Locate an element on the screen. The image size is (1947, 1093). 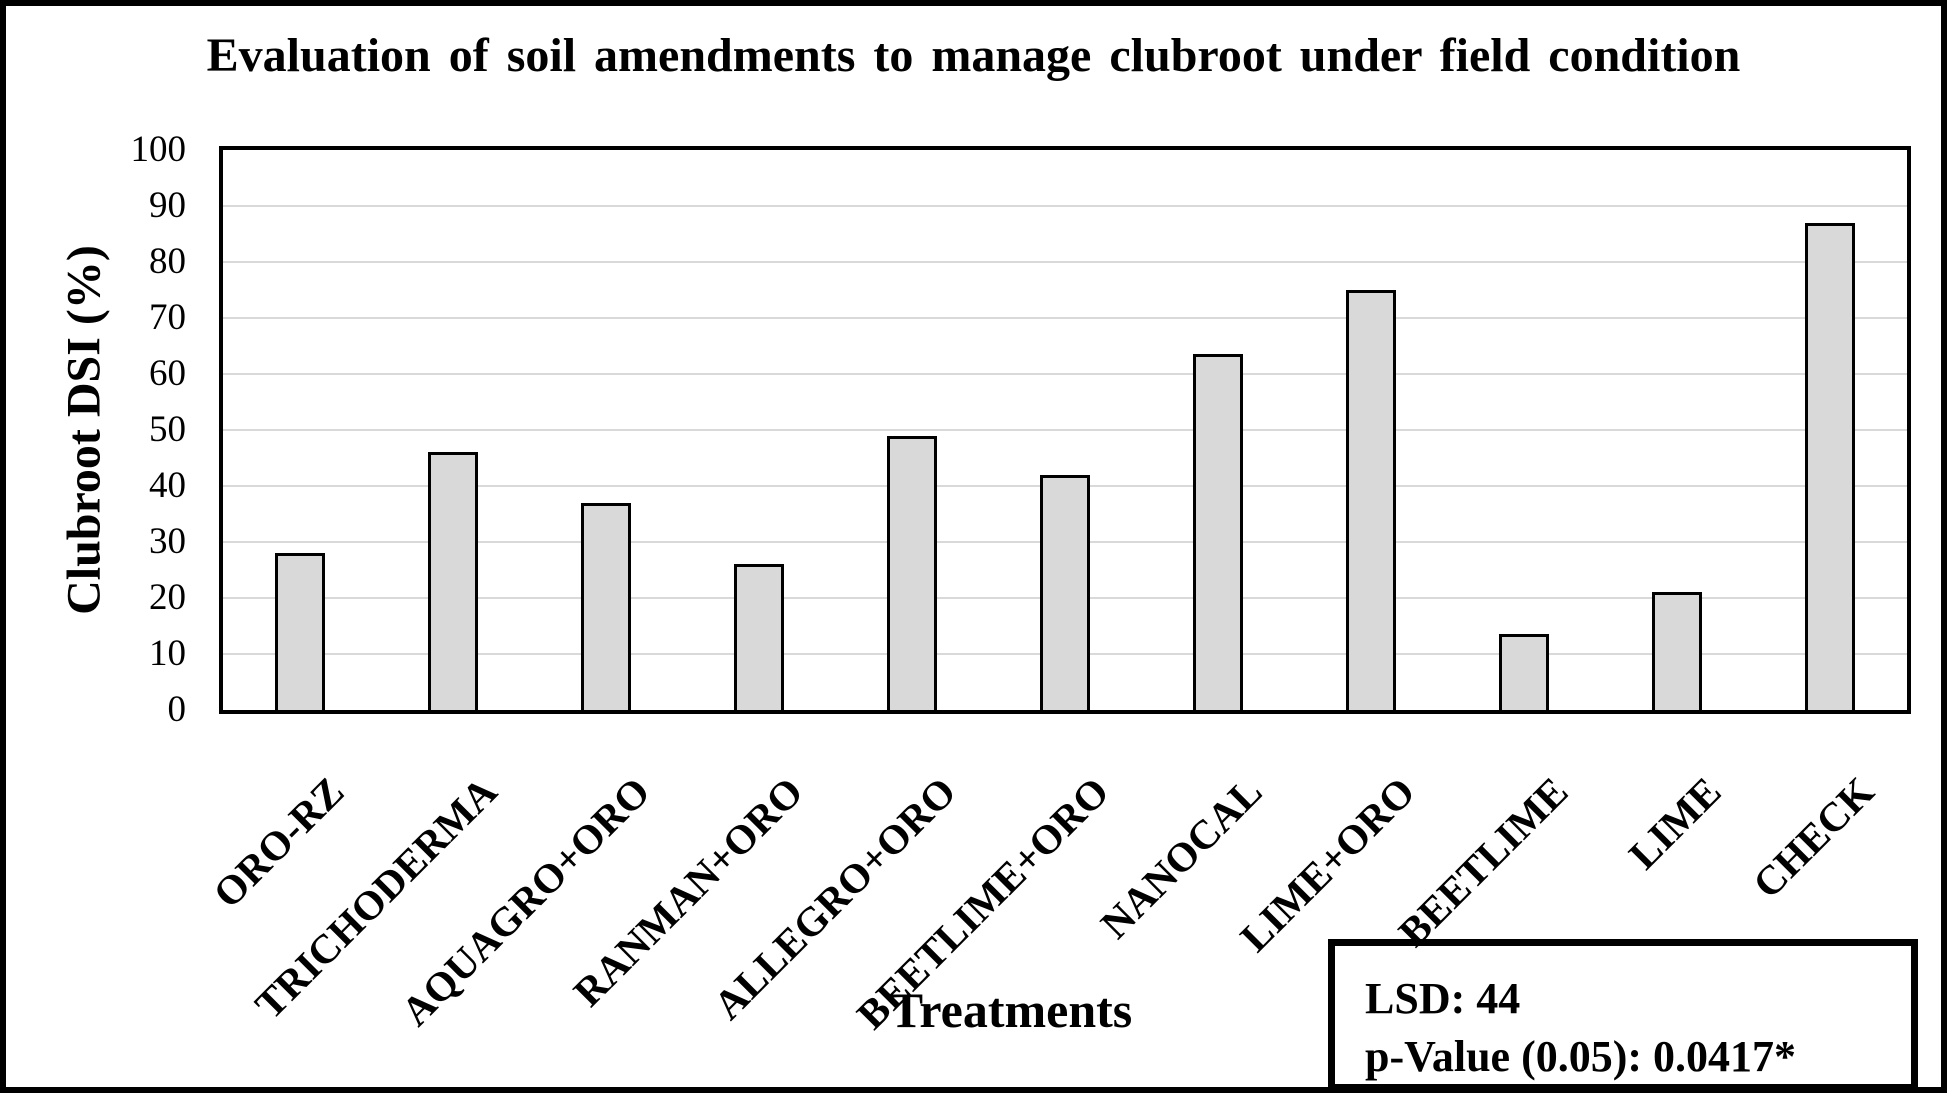
x-category-label-oro-rz: ORO-RZ is located at coordinates (278, 842).